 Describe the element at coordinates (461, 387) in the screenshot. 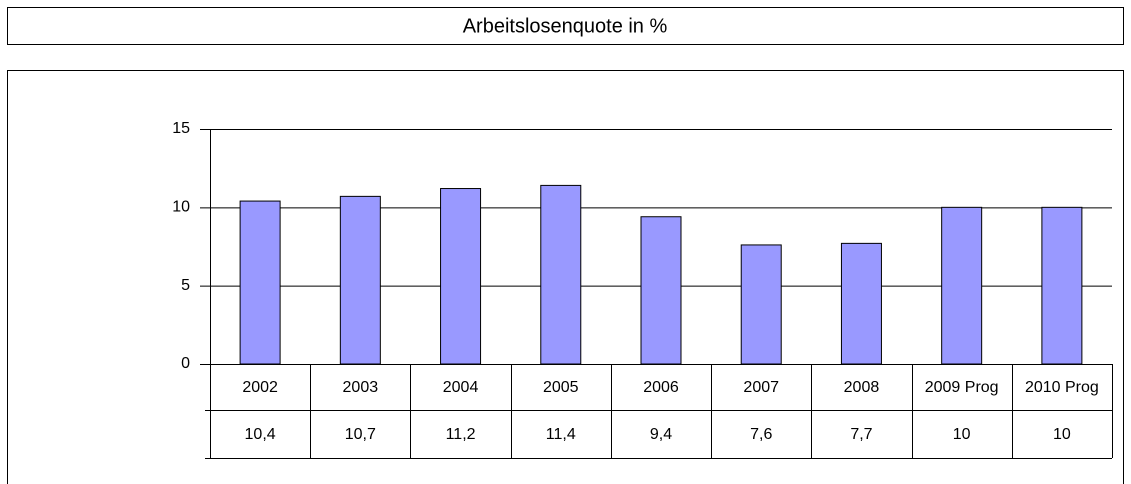

I see `x-tick-label: 2004` at that location.